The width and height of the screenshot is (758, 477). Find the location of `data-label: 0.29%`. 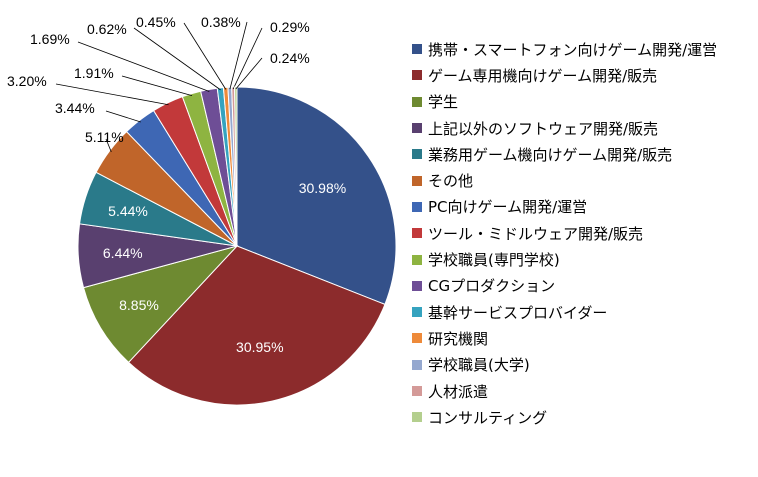

data-label: 0.29% is located at coordinates (290, 27).